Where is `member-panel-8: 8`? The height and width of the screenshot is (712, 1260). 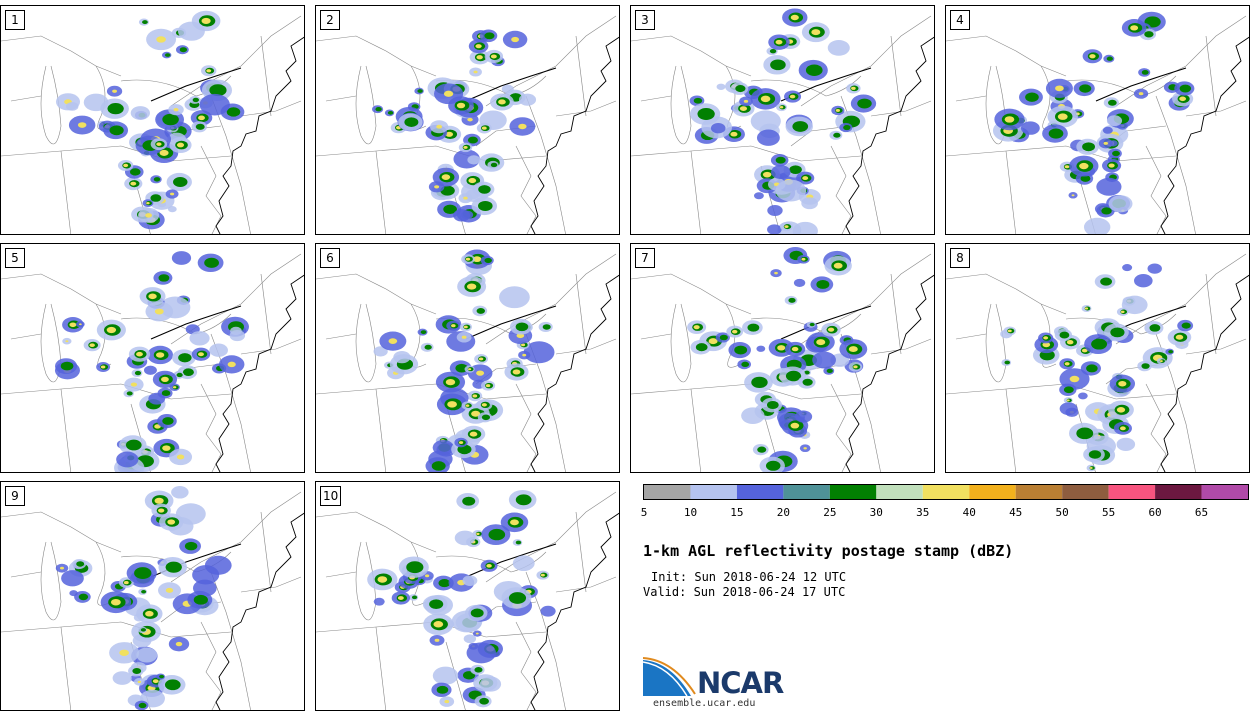
member-panel-8: 8 is located at coordinates (1097, 358).